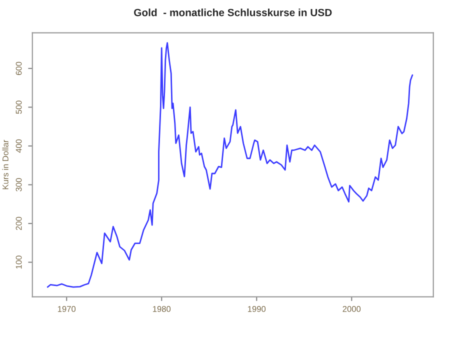 The width and height of the screenshot is (450, 338). Describe the element at coordinates (5, 165) in the screenshot. I see `y-axis-title: Kurs in Dollar` at that location.